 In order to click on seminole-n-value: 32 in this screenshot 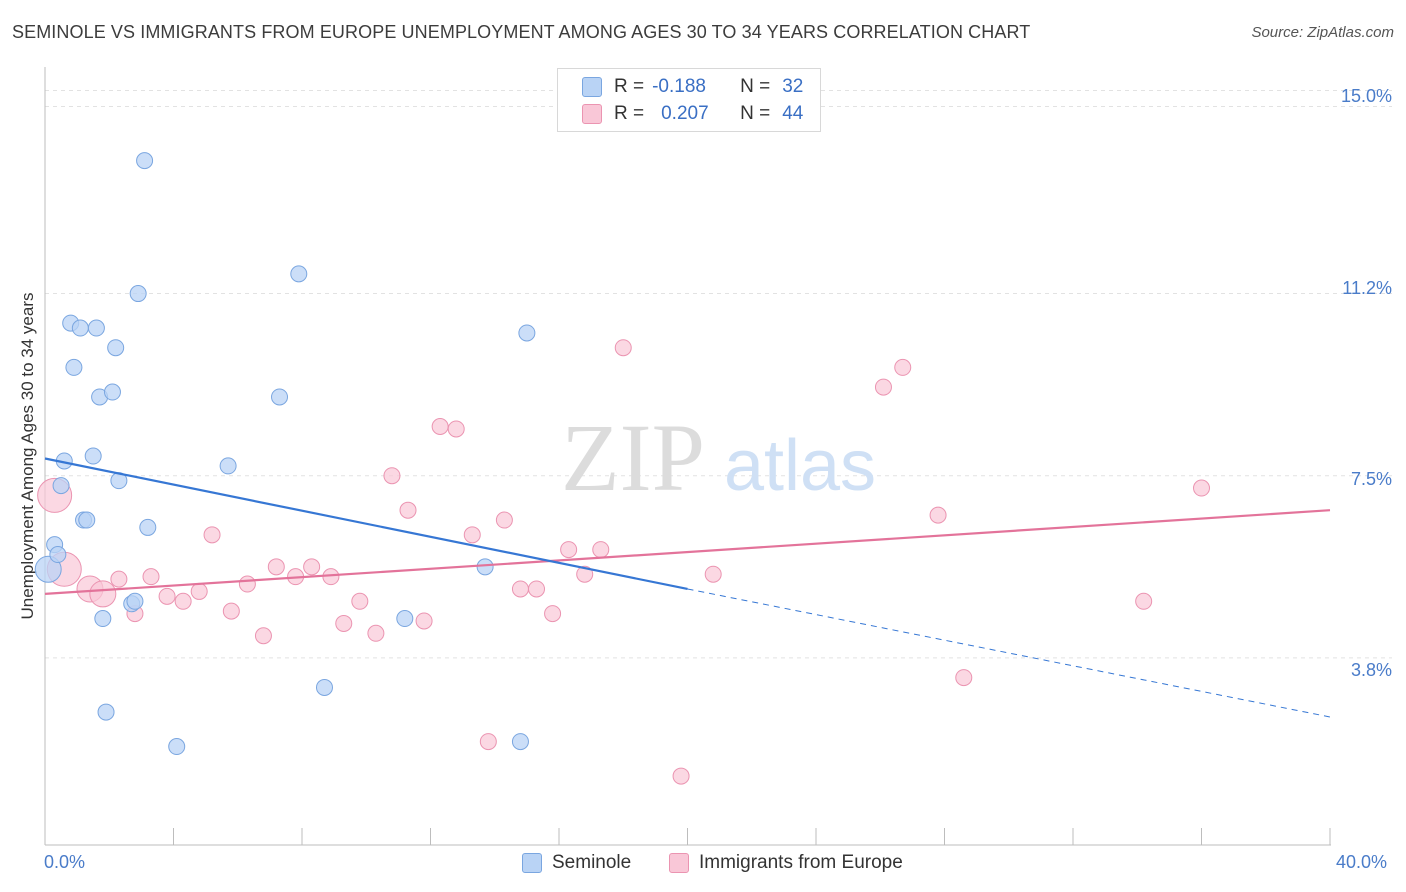, I will do `click(793, 86)`.